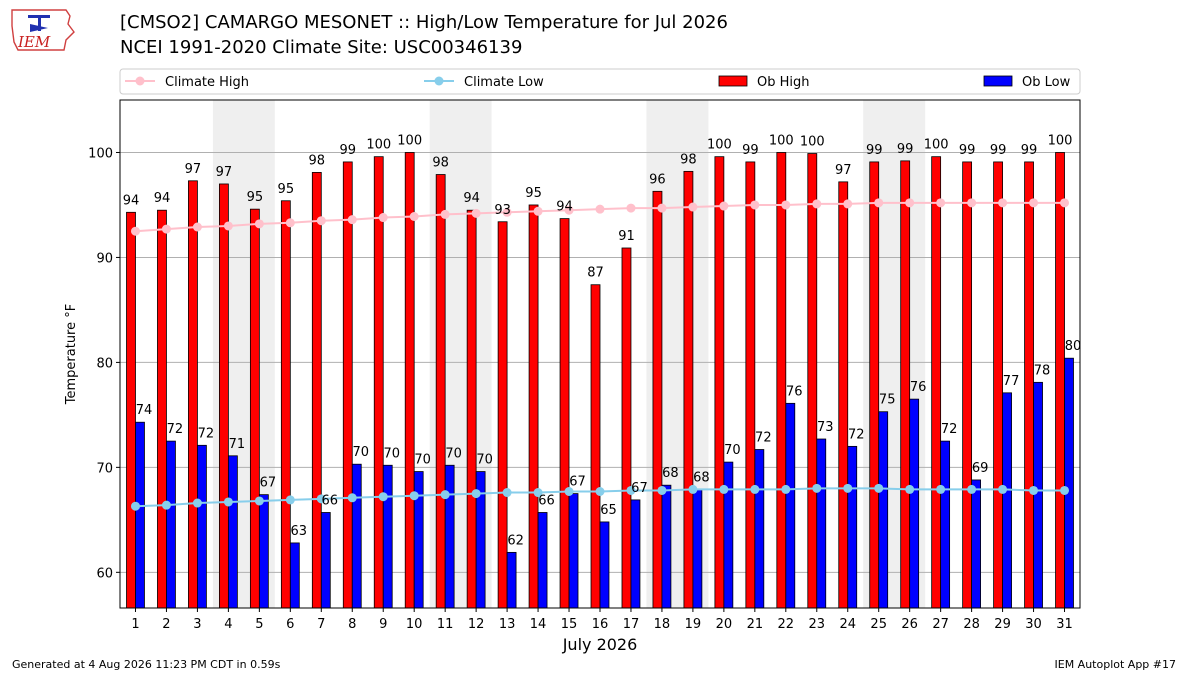 This screenshot has height=675, width=1200. Describe the element at coordinates (546, 500) in the screenshot. I see `ob-low-label: 66` at that location.